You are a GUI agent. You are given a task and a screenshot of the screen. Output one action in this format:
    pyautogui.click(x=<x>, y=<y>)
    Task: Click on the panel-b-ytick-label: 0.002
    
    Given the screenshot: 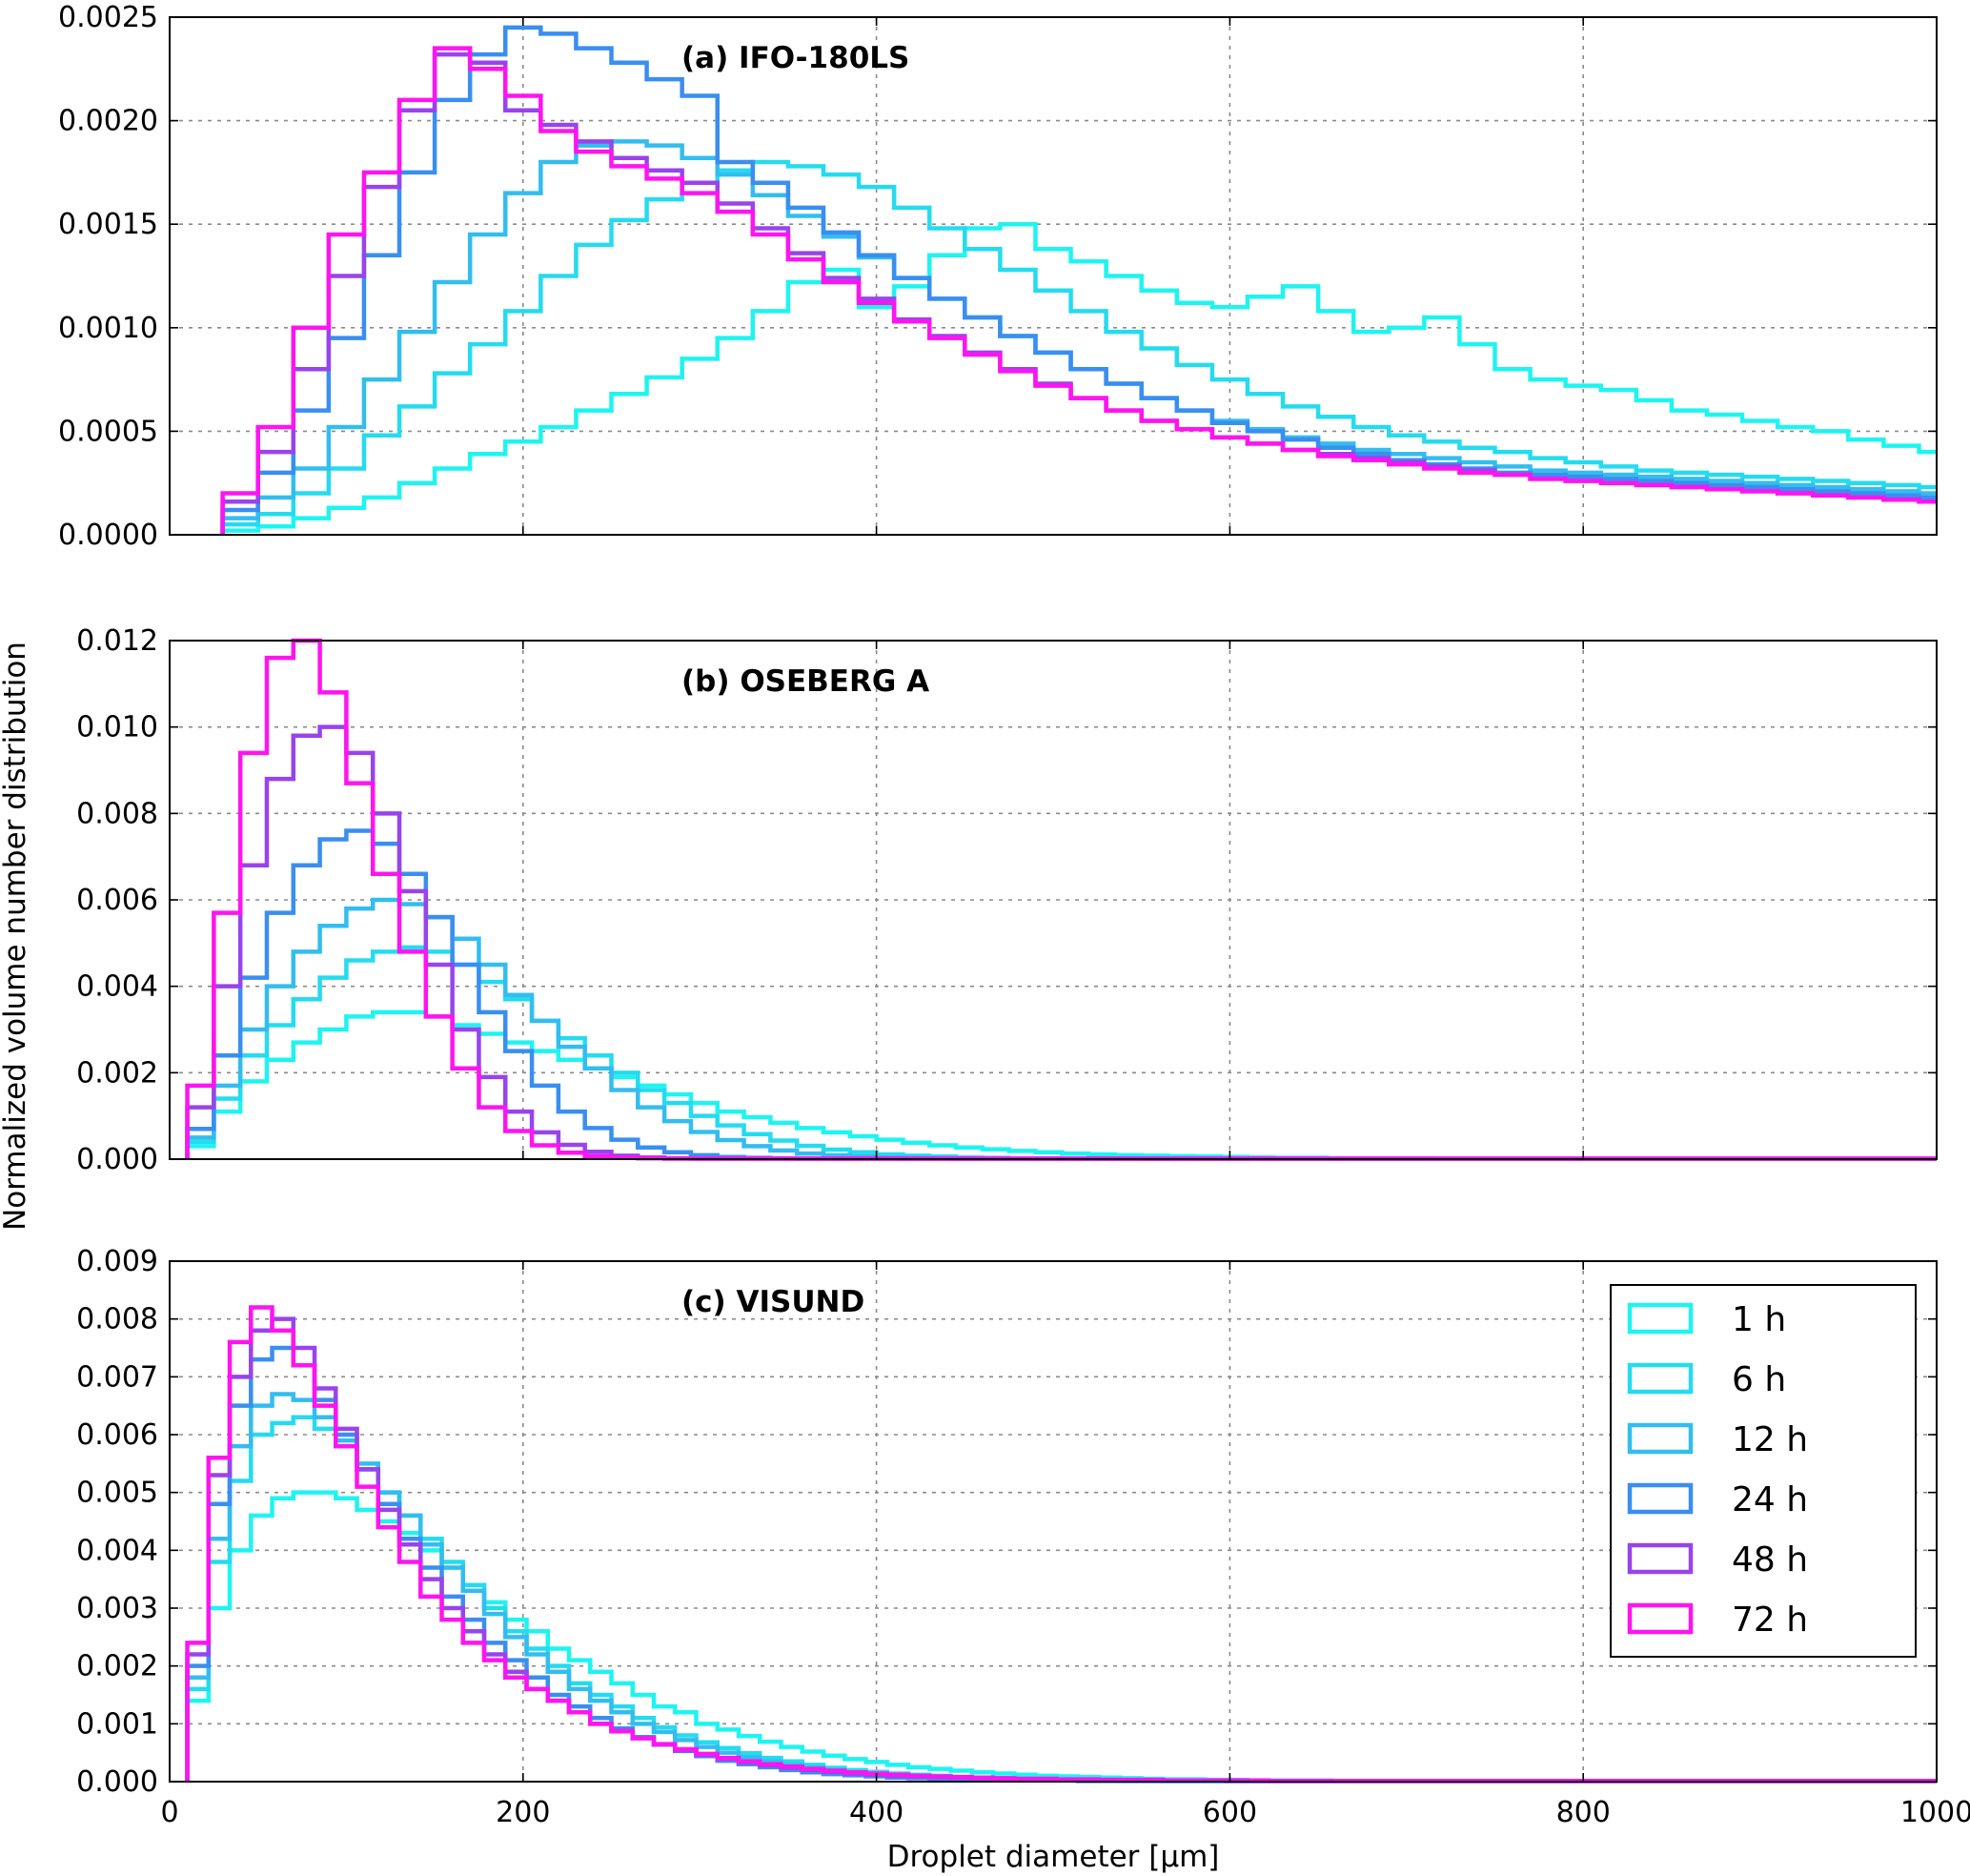 What is the action you would take?
    pyautogui.click(x=117, y=1073)
    